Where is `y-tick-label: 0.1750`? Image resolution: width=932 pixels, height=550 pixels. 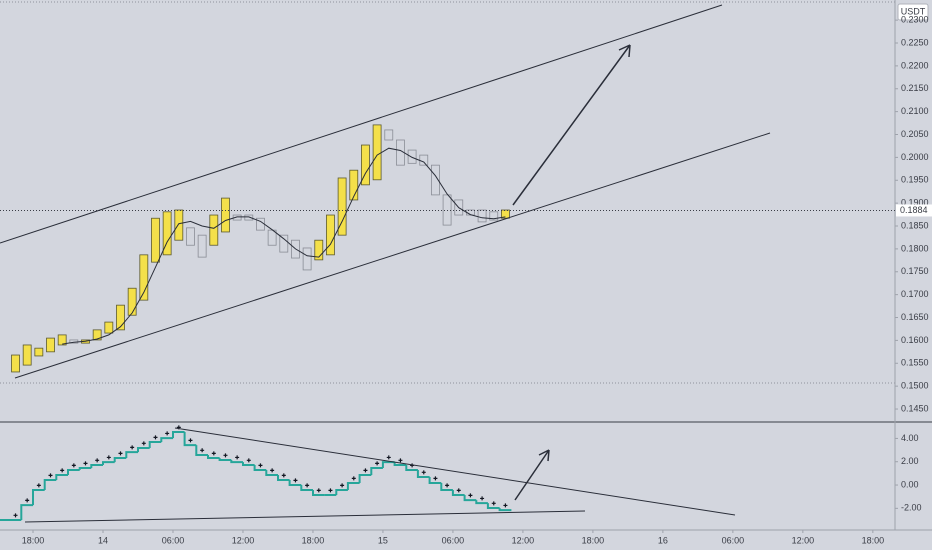
y-tick-label: 0.1750 is located at coordinates (915, 271).